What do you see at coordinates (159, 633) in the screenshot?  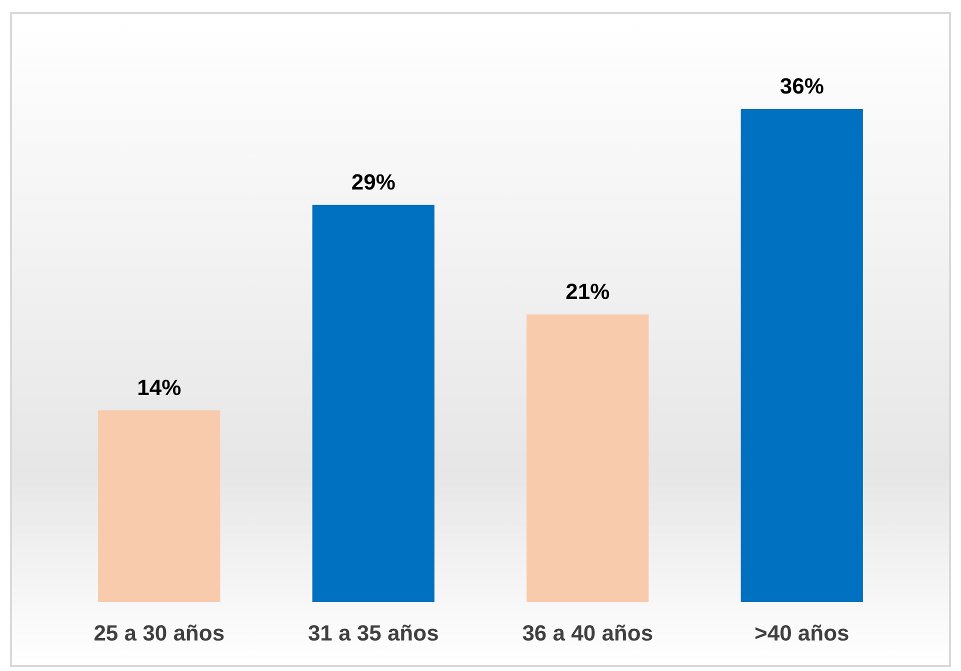 I see `x-tick-label: 25 a 30 años` at bounding box center [159, 633].